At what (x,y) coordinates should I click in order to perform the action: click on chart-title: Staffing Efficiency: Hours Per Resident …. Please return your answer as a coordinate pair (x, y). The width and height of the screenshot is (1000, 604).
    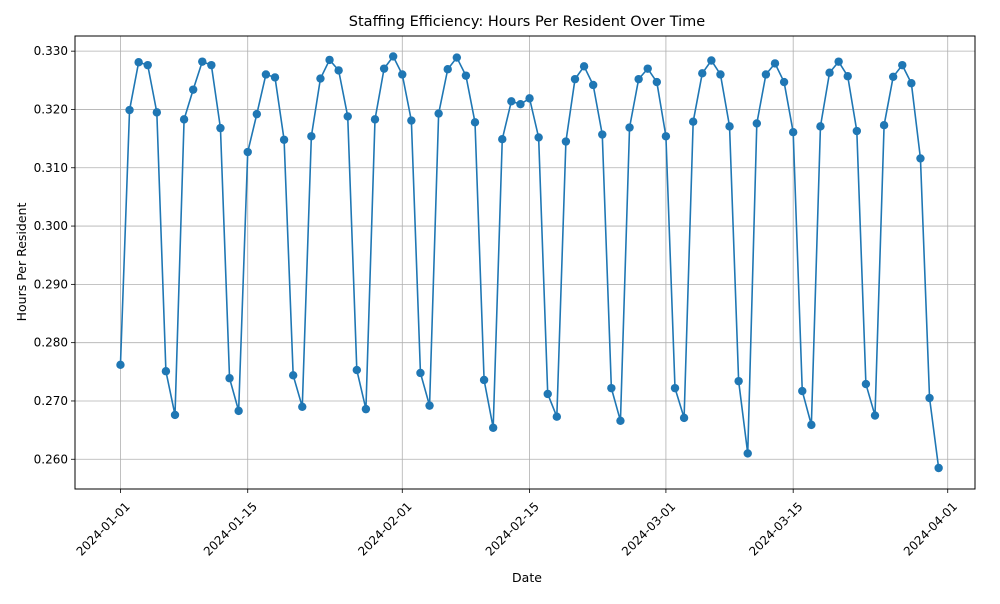
    Looking at the image, I should click on (527, 22).